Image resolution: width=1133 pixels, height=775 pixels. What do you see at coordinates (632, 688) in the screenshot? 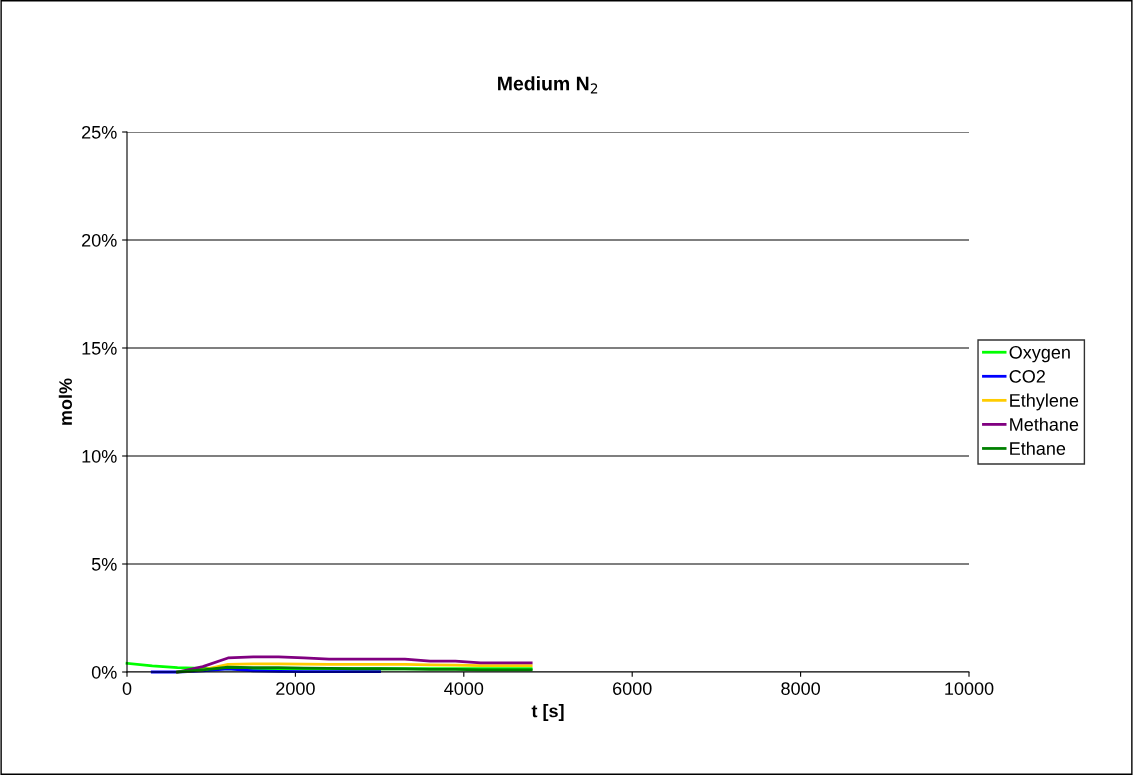
I see `x-tick-label: 6000` at bounding box center [632, 688].